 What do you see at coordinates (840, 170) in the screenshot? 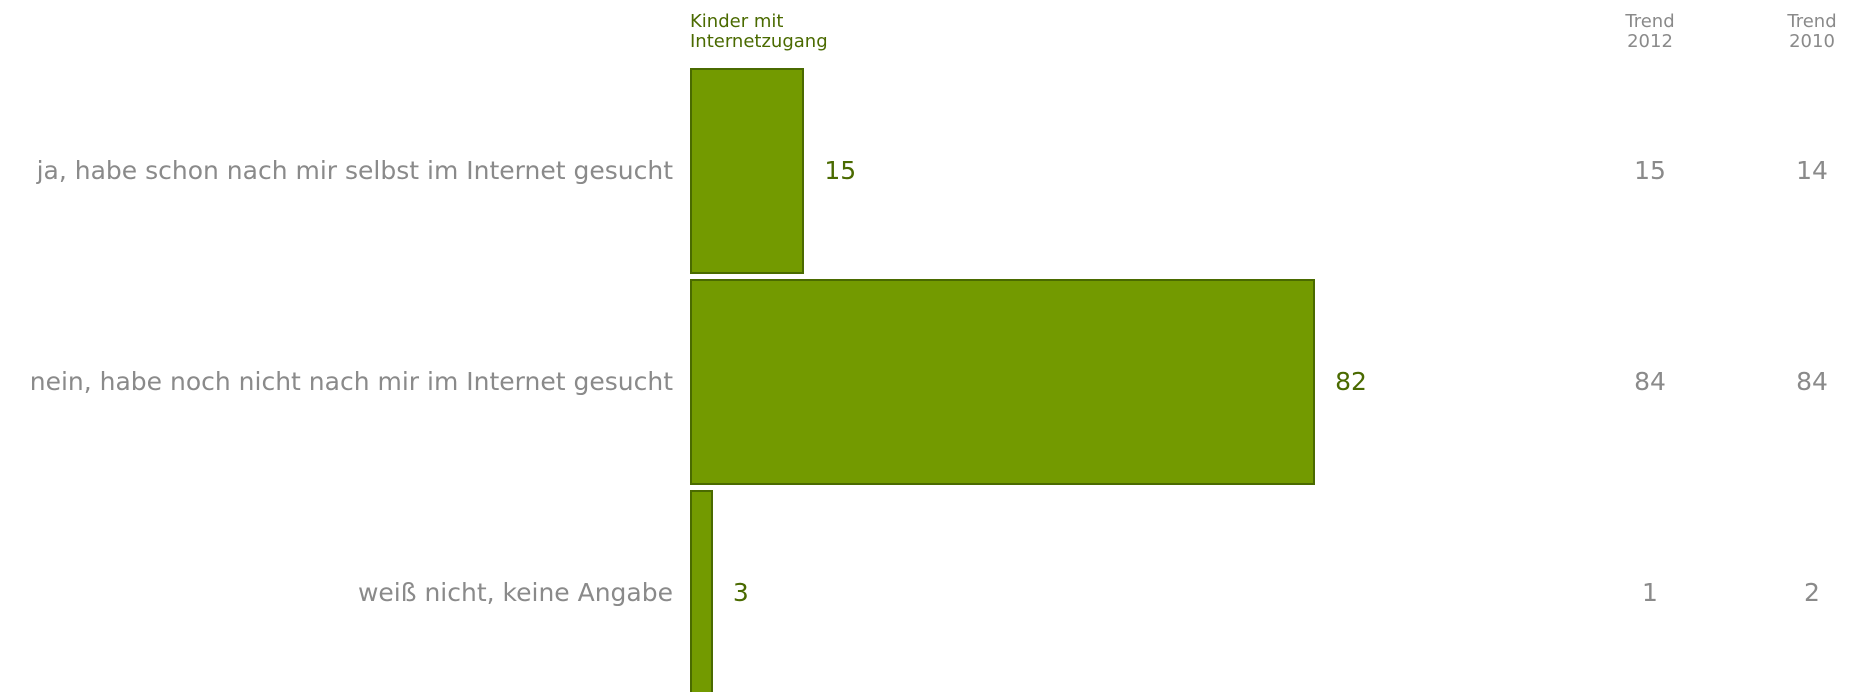
I see `value-label: 15` at bounding box center [840, 170].